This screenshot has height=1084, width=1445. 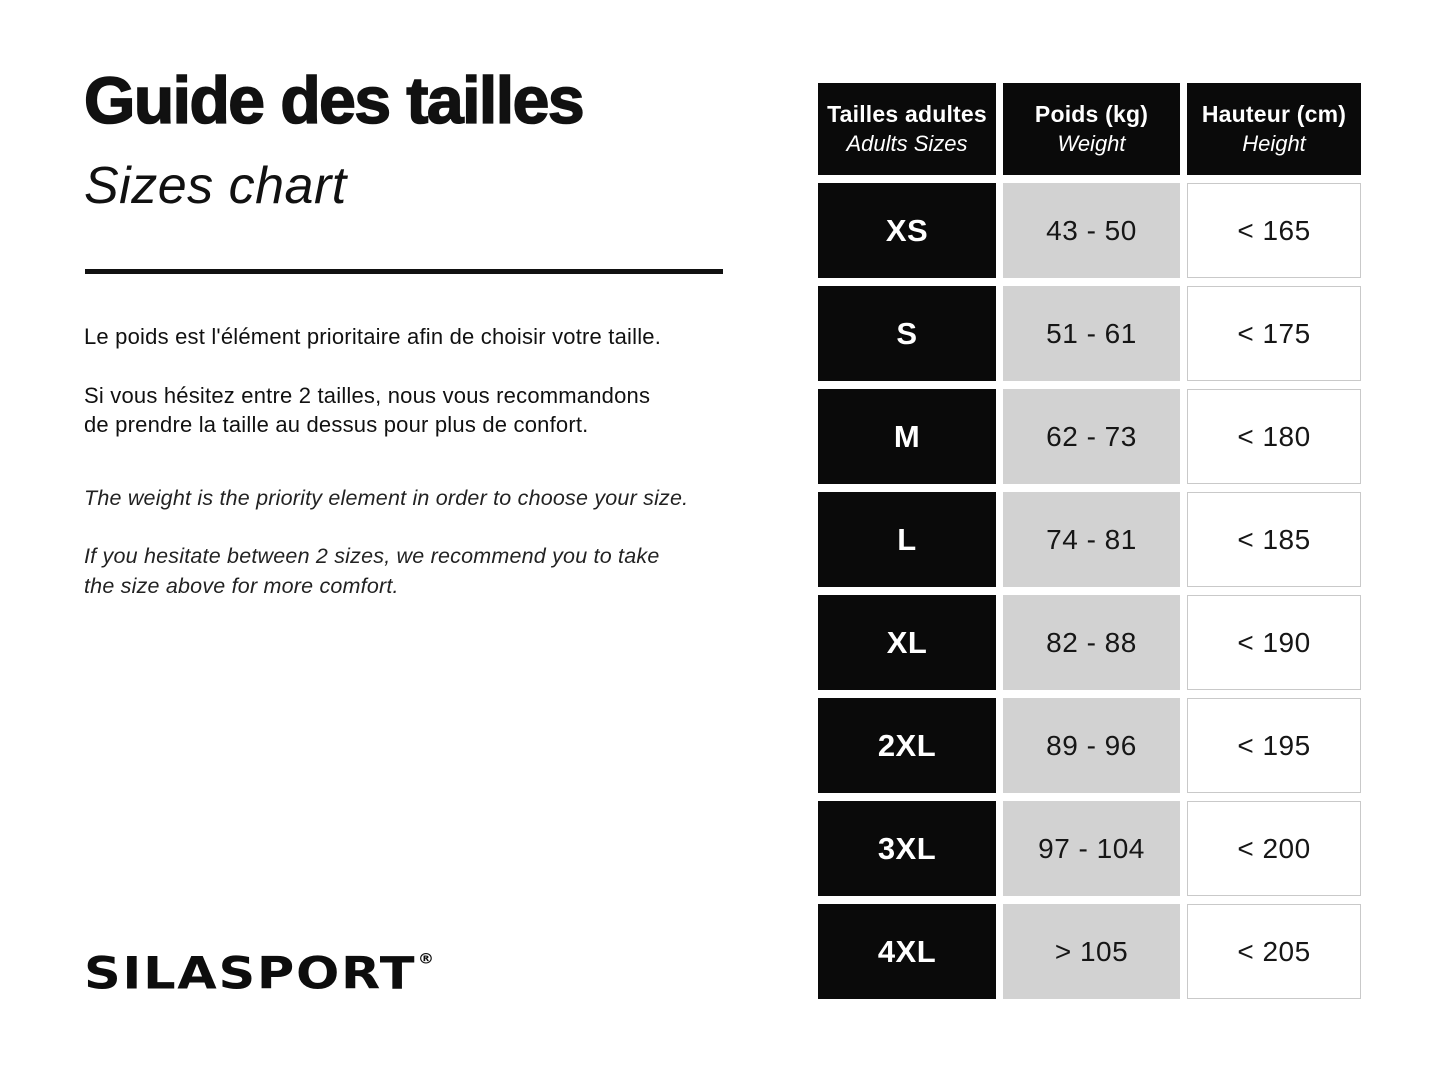 What do you see at coordinates (1274, 436) in the screenshot?
I see `height-cell: < 180` at bounding box center [1274, 436].